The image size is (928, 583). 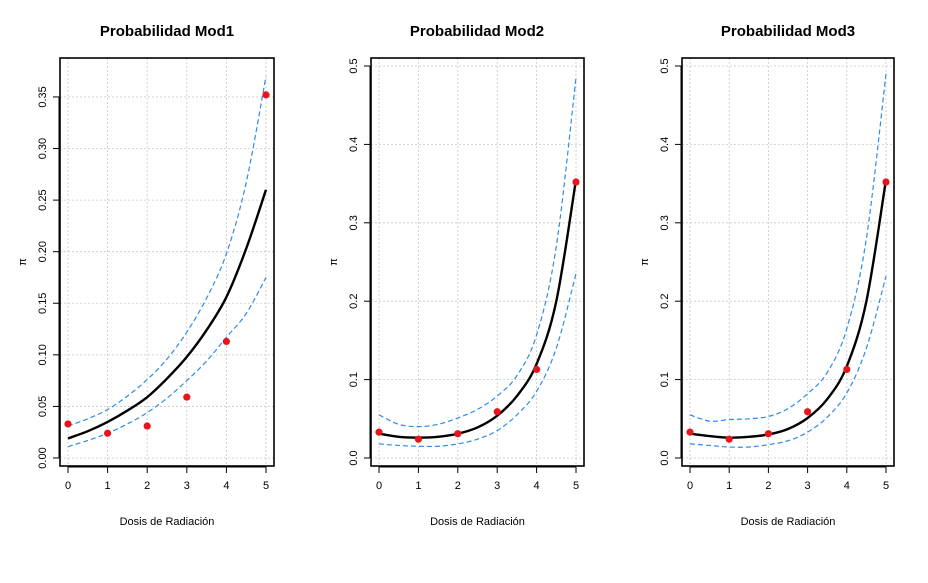 What do you see at coordinates (167, 31) in the screenshot?
I see `chart-title: Probabilidad Mod1` at bounding box center [167, 31].